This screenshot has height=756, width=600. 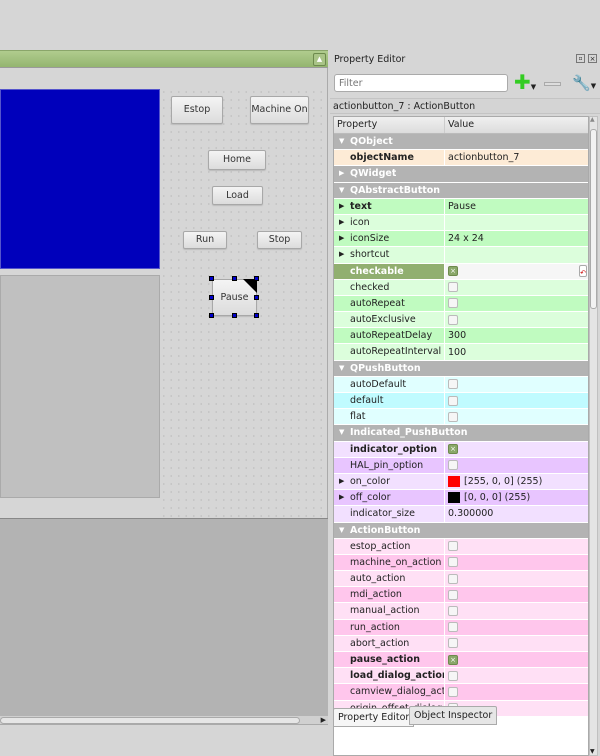 I want to click on run-button: Run, so click(x=205, y=240).